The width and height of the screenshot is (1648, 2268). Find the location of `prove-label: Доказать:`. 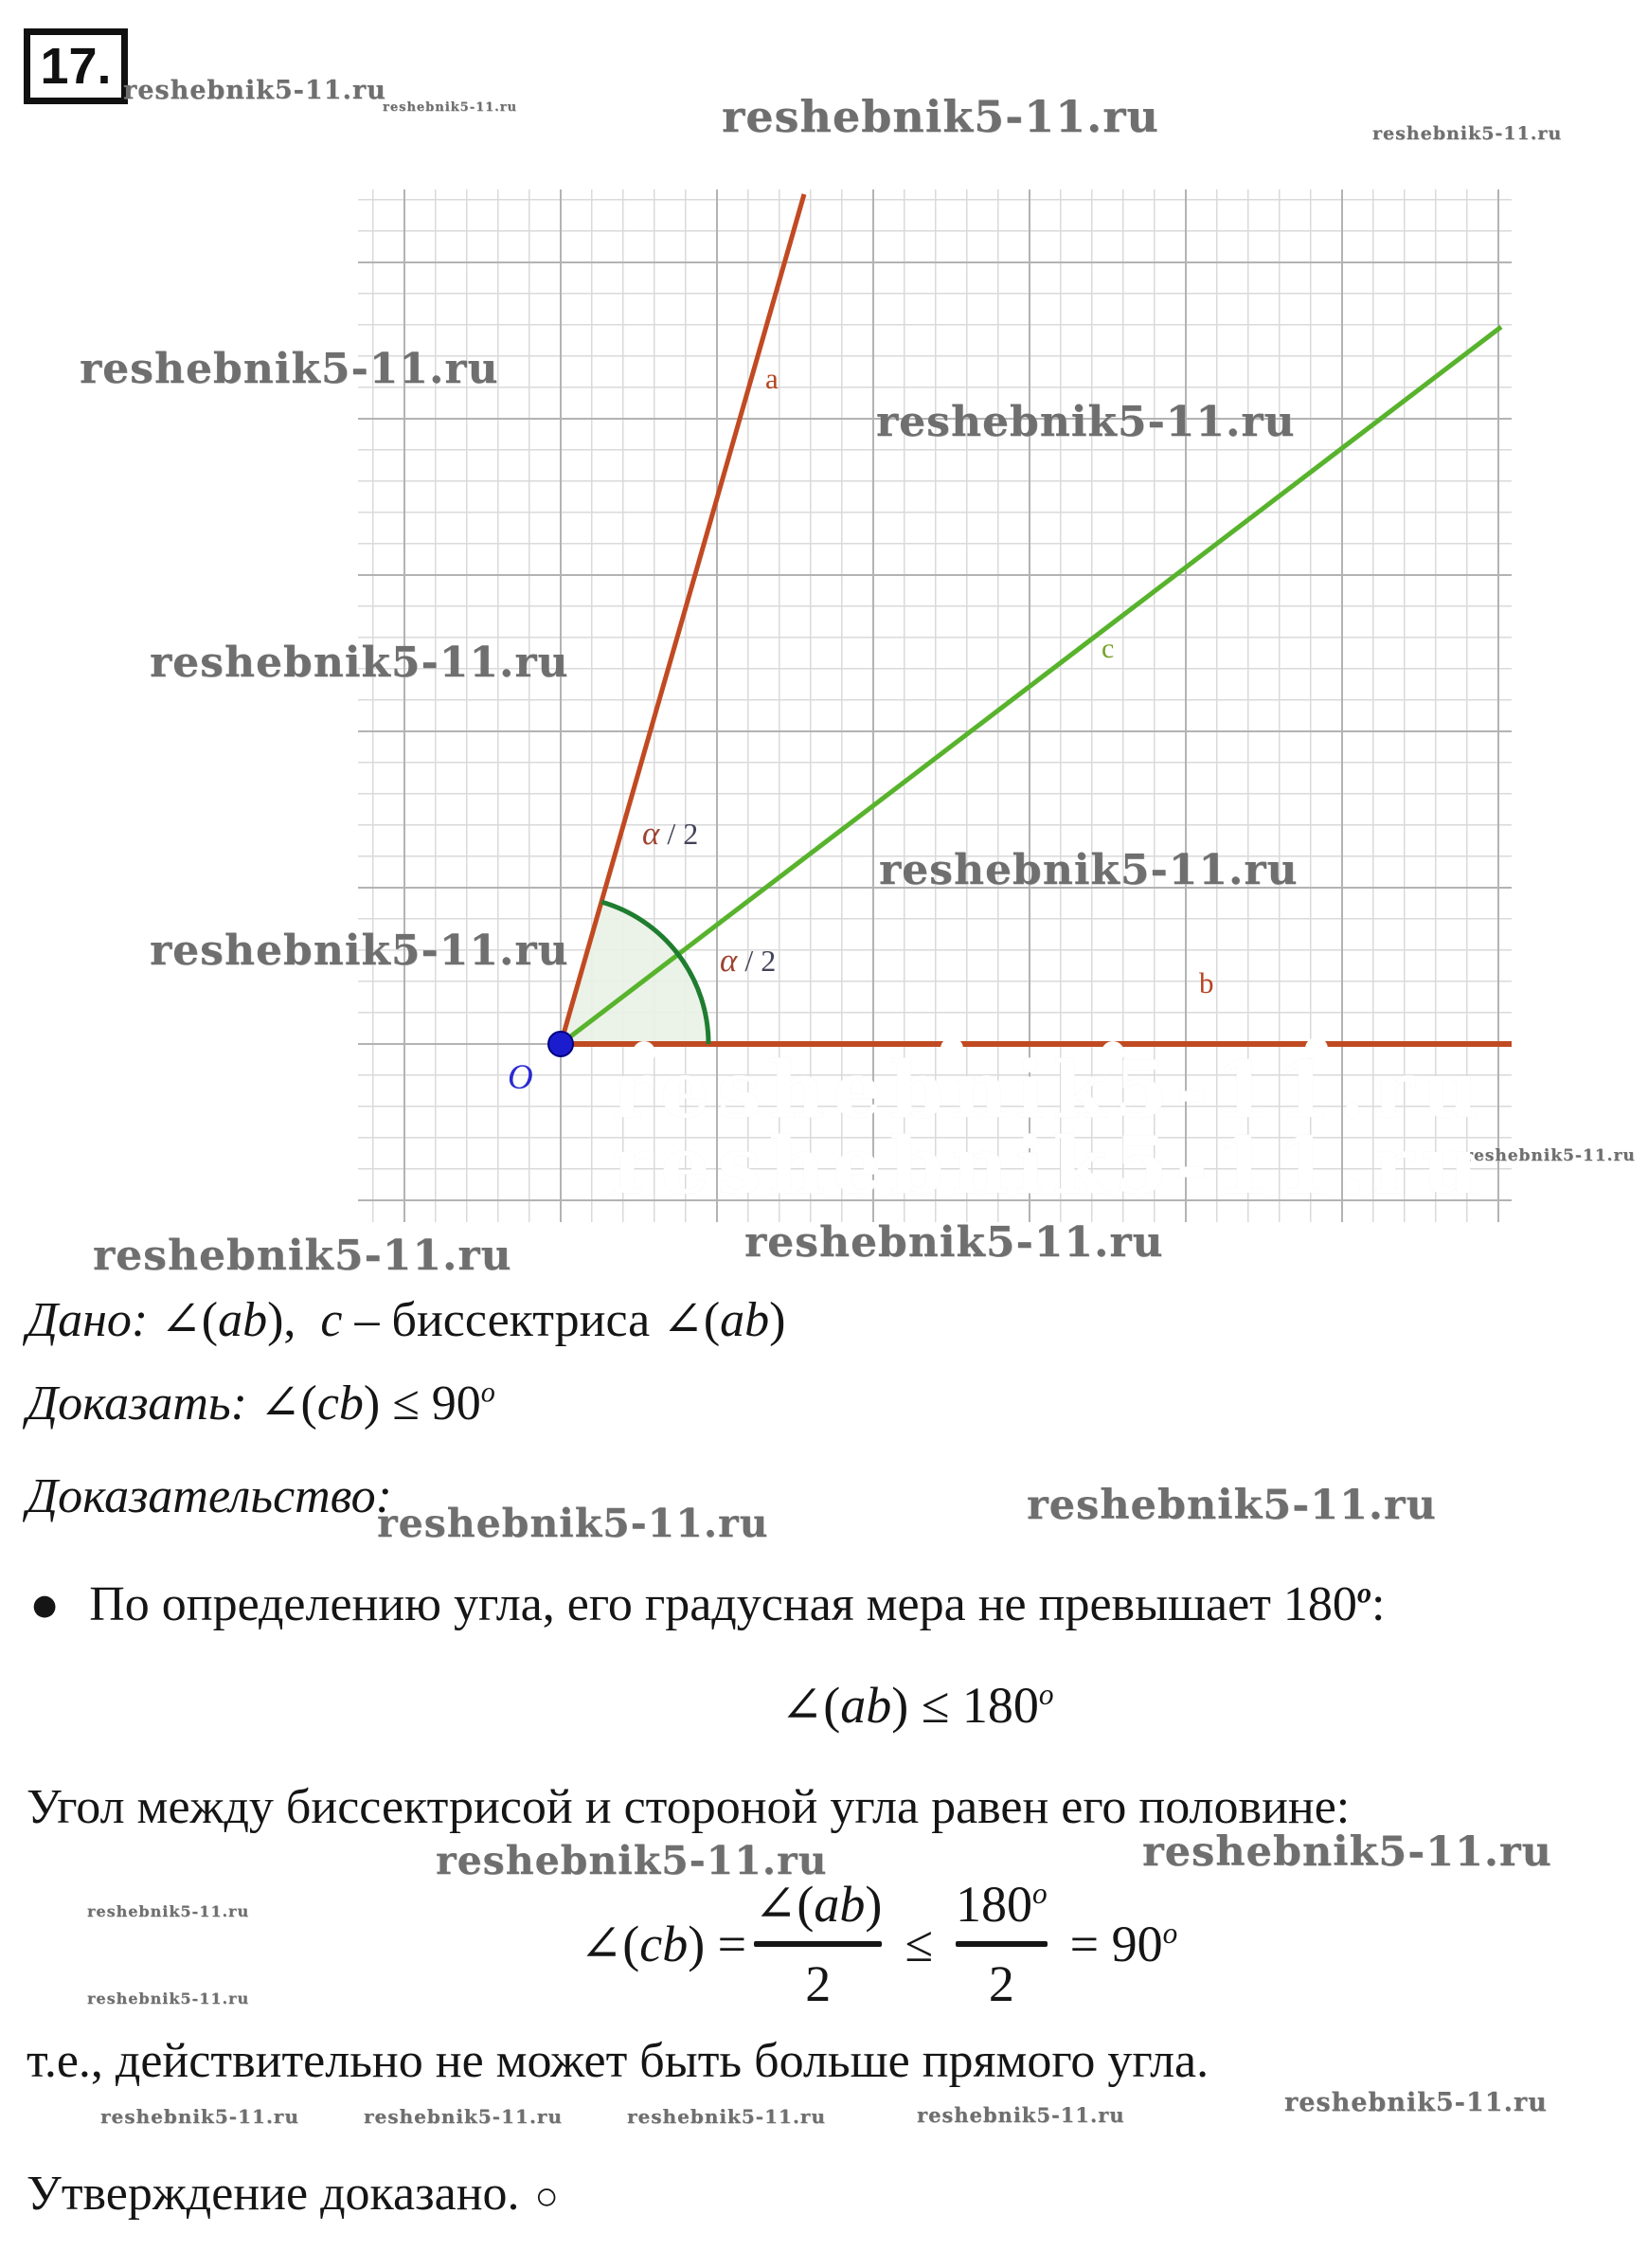

prove-label: Доказать: is located at coordinates (137, 1404).